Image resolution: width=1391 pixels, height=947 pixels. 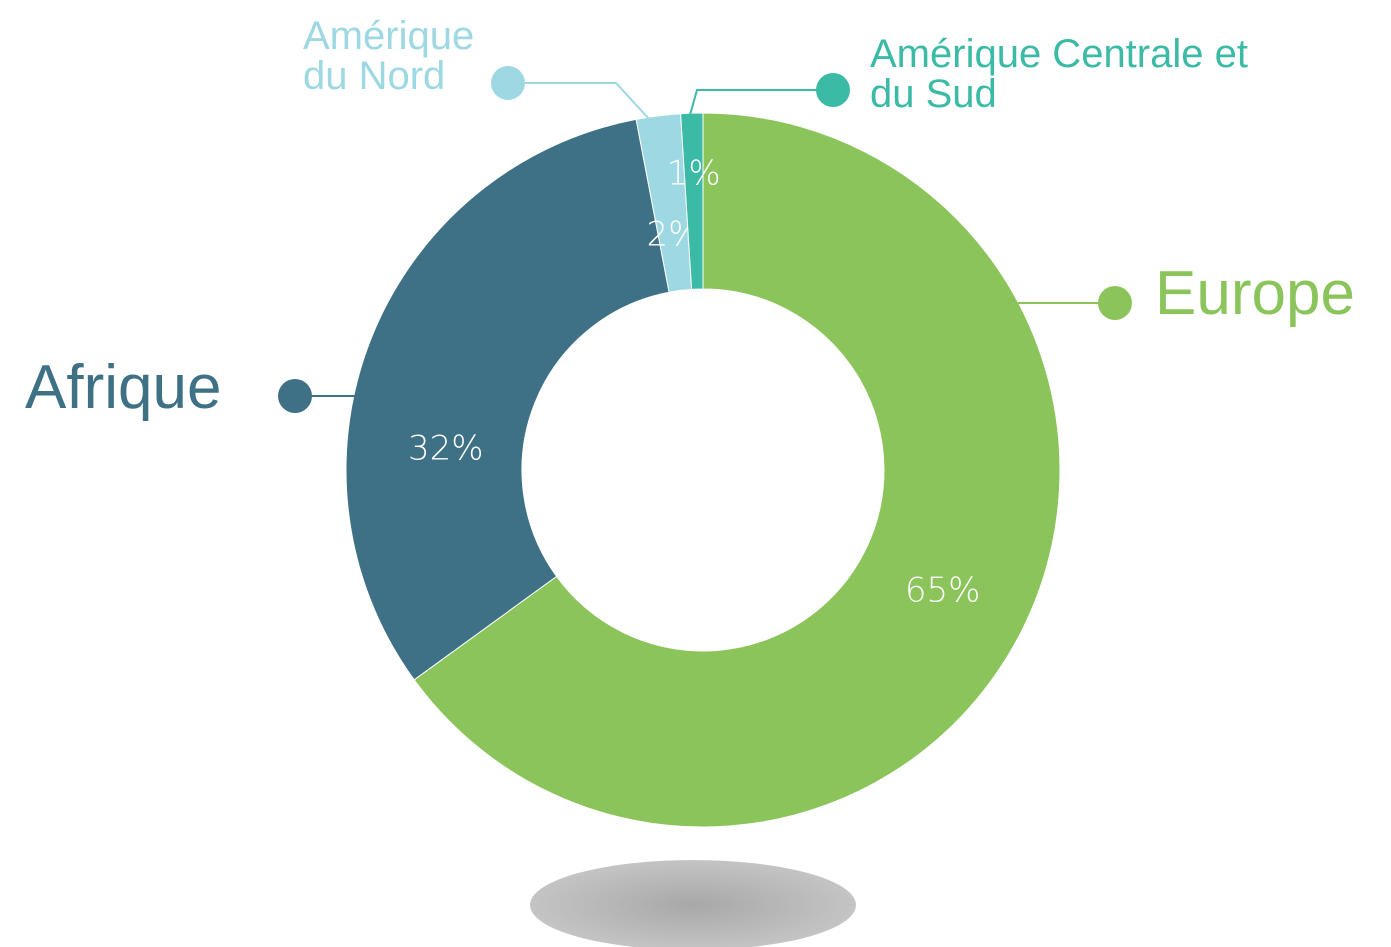 I want to click on category-label: Europe, so click(x=1255, y=293).